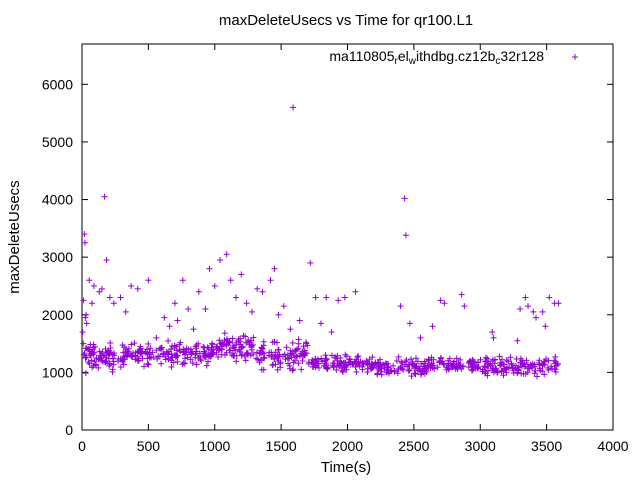  I want to click on legend-subscript: c, so click(497, 61).